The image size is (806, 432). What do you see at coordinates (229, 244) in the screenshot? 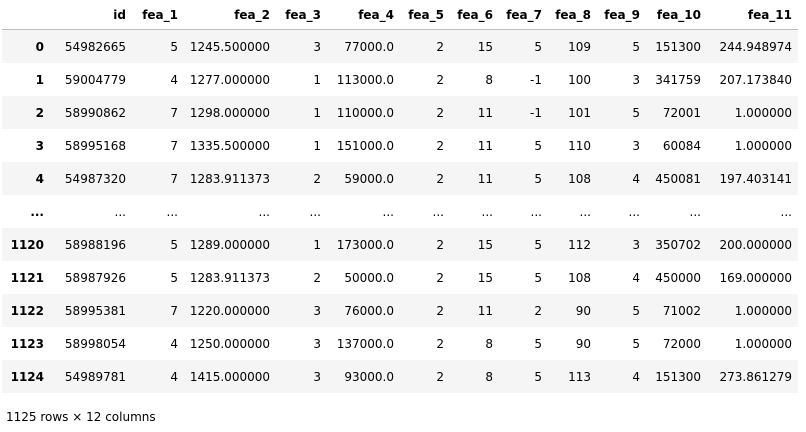
I see `table-cell: 1289.000000` at bounding box center [229, 244].